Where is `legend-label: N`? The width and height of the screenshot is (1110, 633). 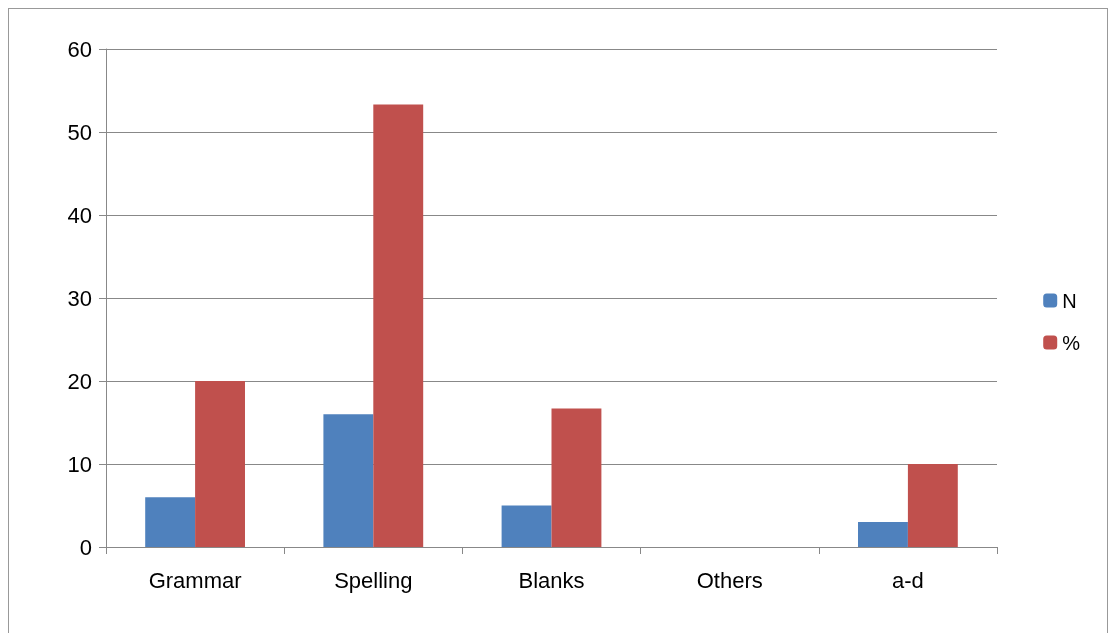 legend-label: N is located at coordinates (1069, 300).